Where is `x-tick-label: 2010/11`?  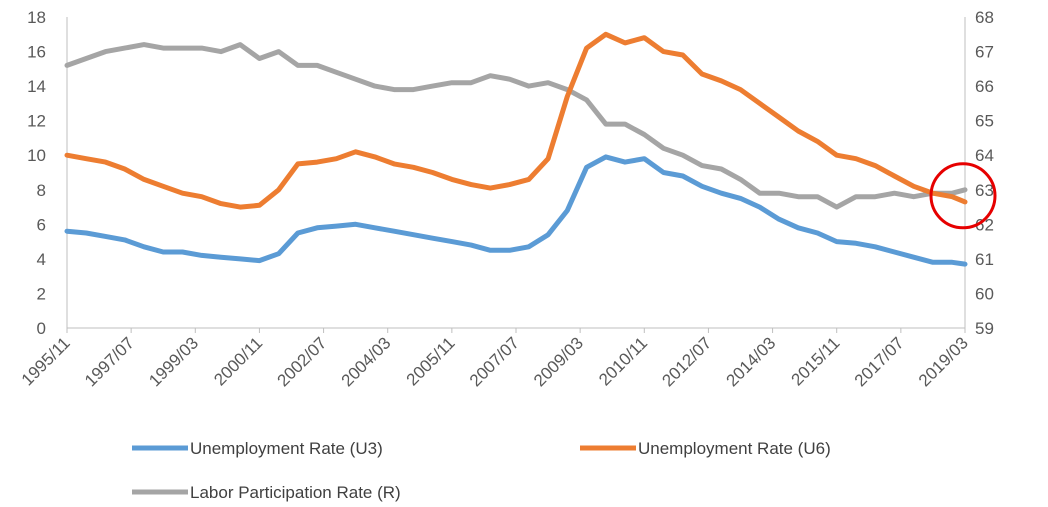
x-tick-label: 2010/11 is located at coordinates (623, 361).